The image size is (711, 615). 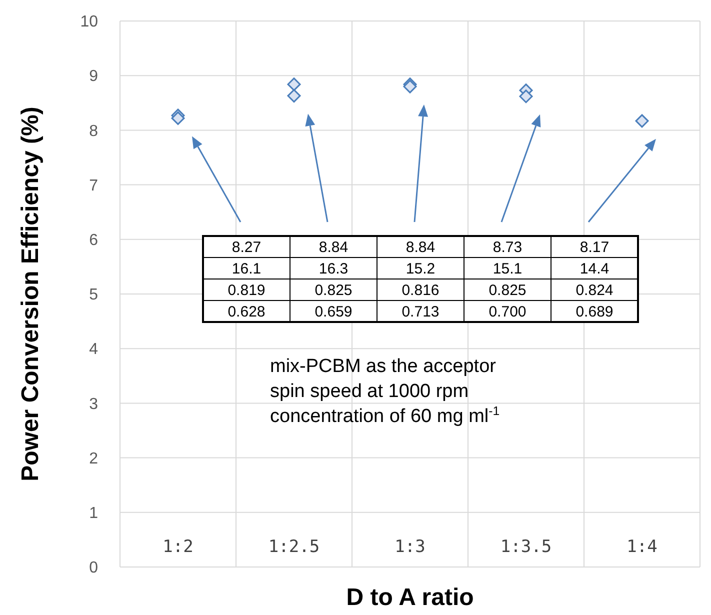 I want to click on y-tick-label: 7, so click(x=93, y=185).